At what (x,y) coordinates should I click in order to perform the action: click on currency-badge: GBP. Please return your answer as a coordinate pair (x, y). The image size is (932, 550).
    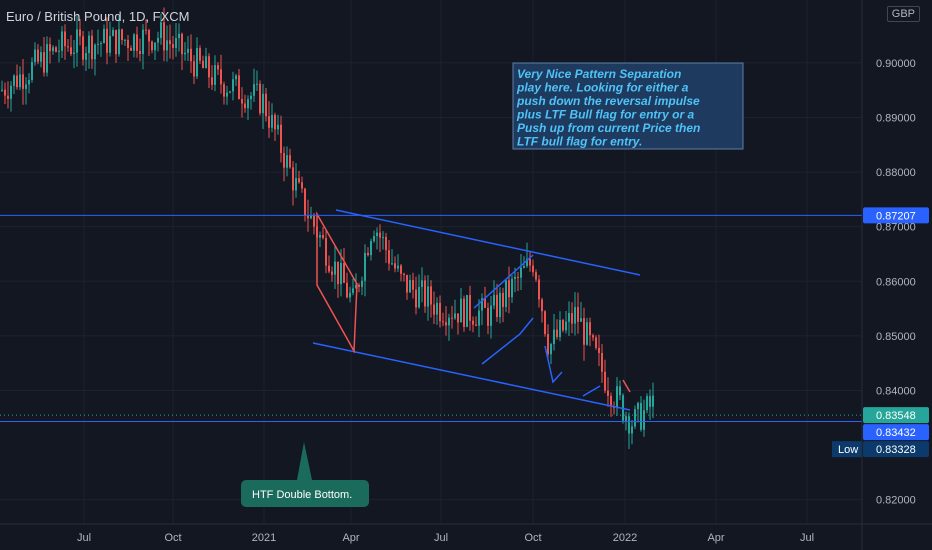
    Looking at the image, I should click on (903, 14).